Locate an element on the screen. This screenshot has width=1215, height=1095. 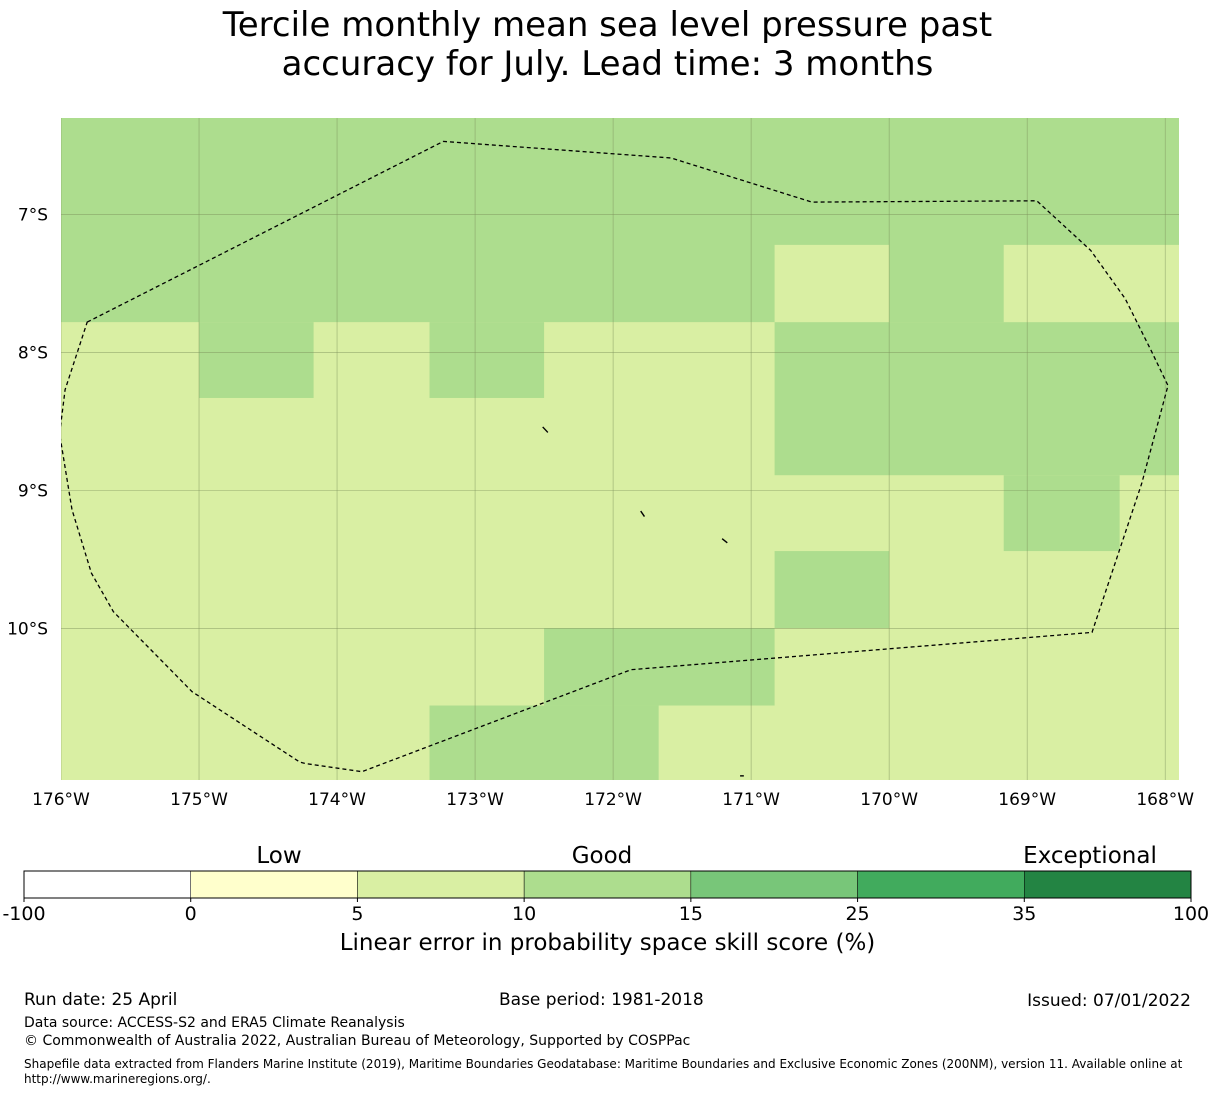
lon-tick-label: 169°W is located at coordinates (1027, 800).